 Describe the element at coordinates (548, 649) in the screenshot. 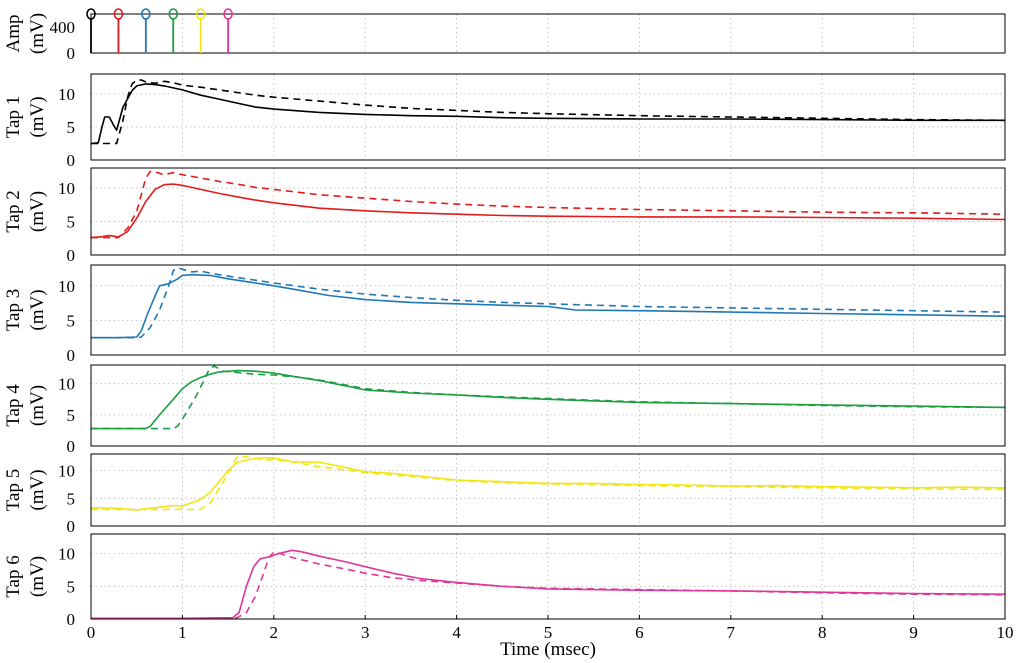

I see `x-axis-label: Time (msec)` at that location.